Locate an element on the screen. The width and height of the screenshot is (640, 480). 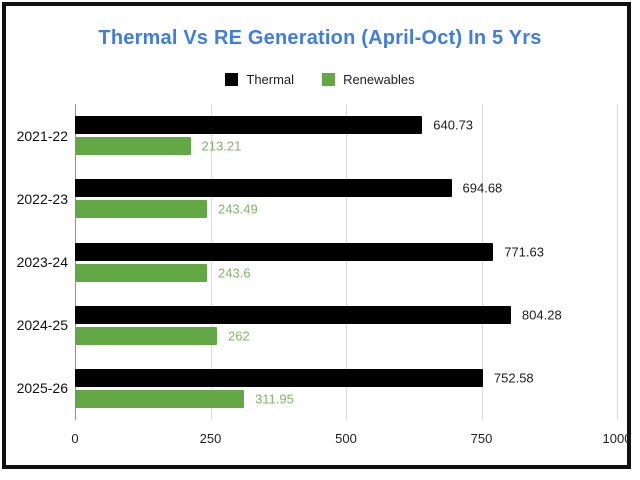
bar-row: 2021-22 640.73 213.21 is located at coordinates (317, 135).